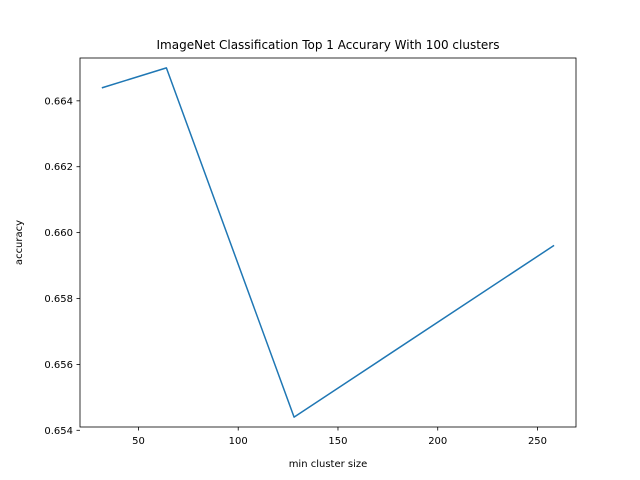 The width and height of the screenshot is (640, 480). Describe the element at coordinates (58, 167) in the screenshot. I see `y-tick-label: 0.662` at that location.